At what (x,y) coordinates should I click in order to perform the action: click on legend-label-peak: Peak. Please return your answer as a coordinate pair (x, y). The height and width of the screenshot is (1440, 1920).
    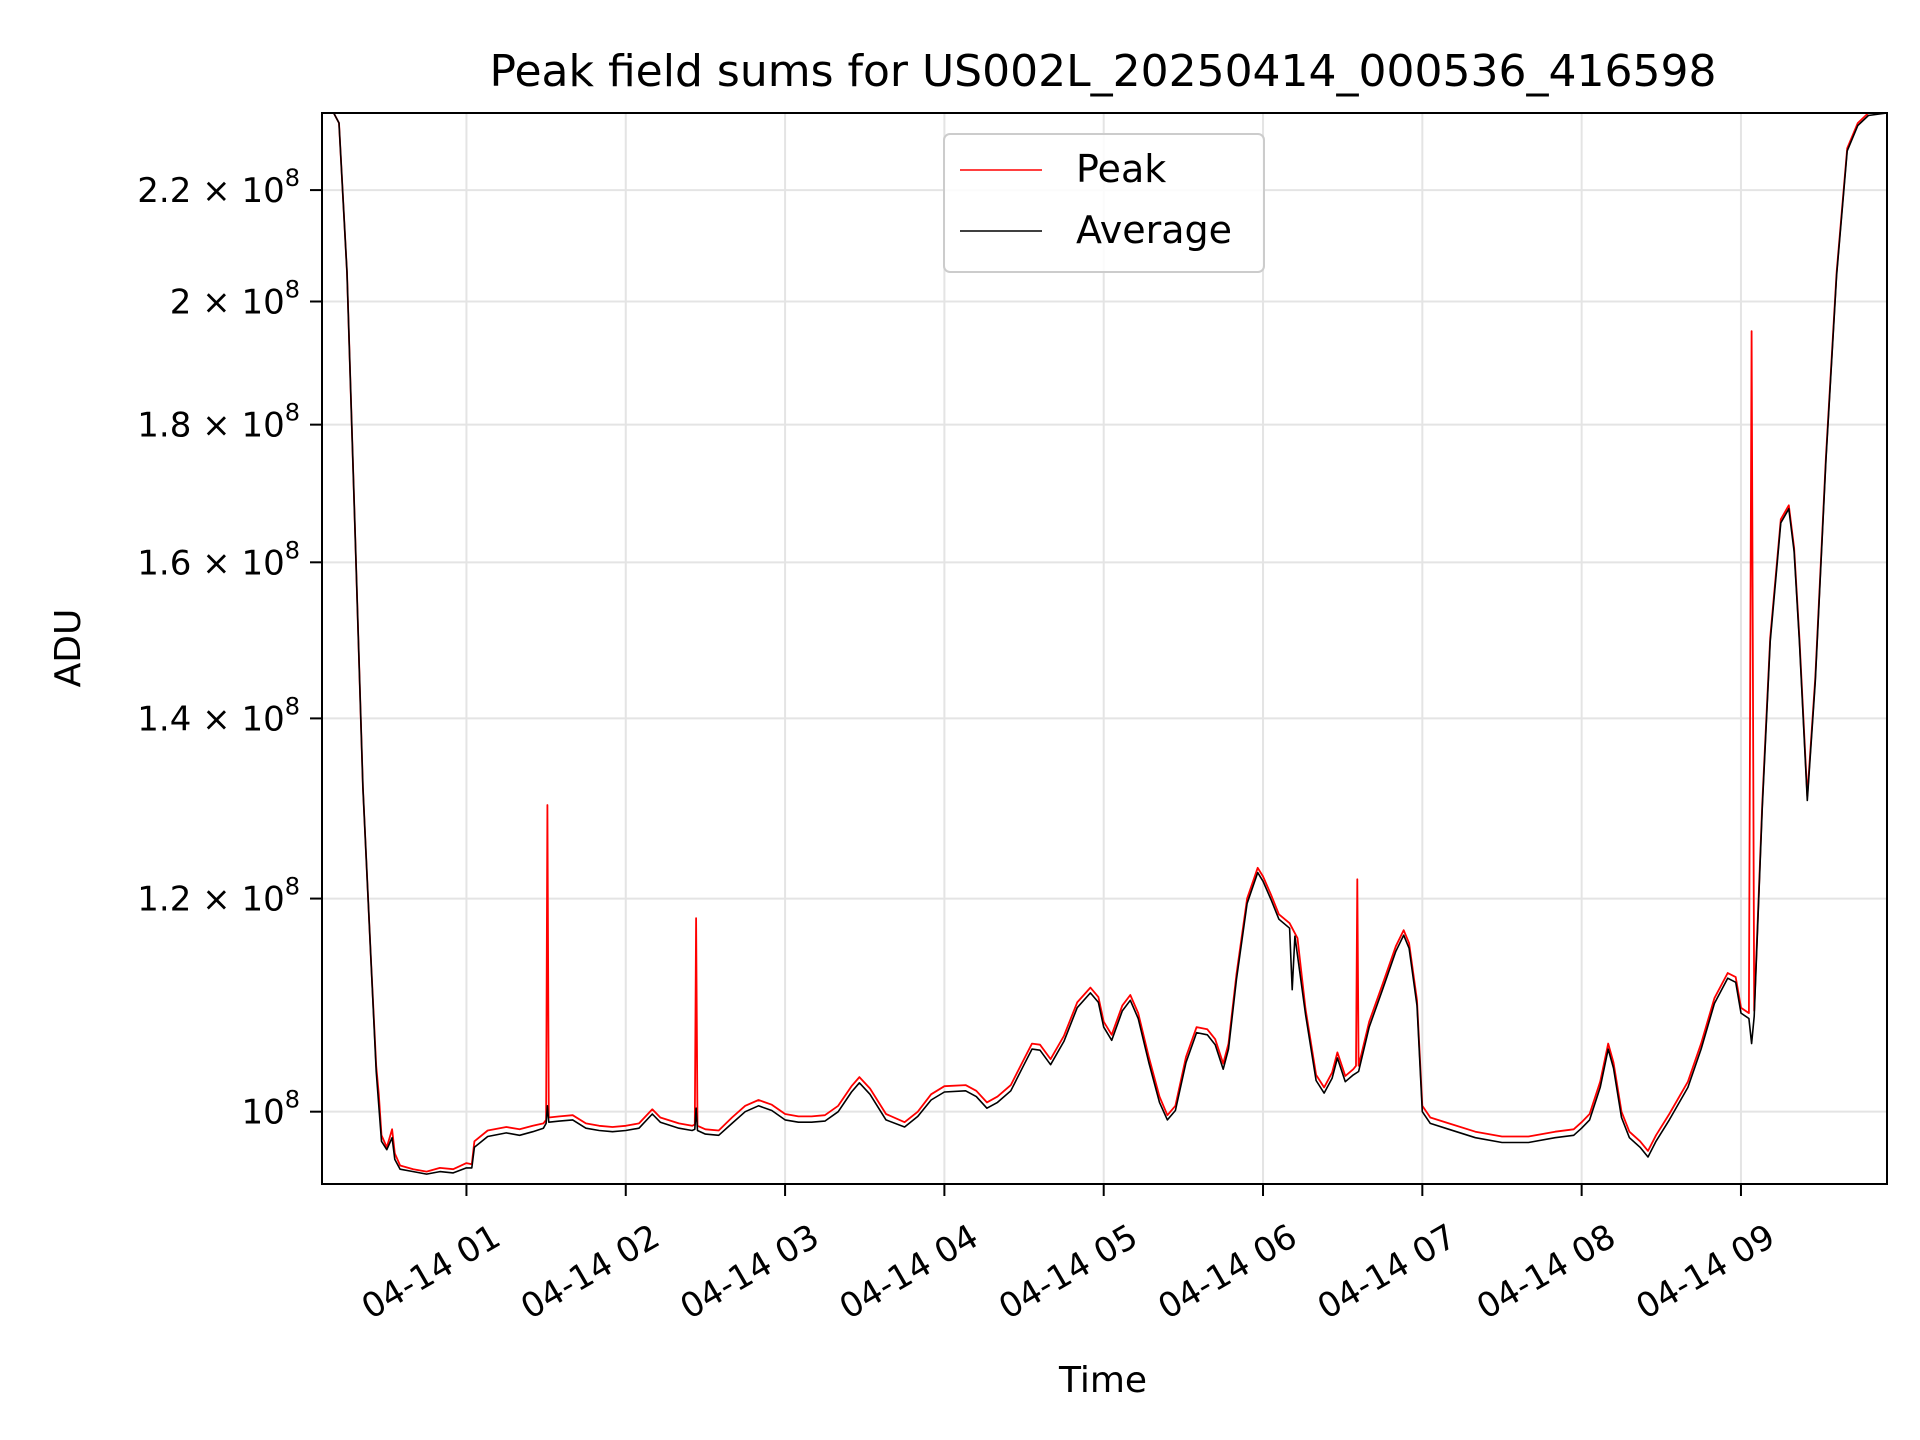
    Looking at the image, I should click on (1121, 169).